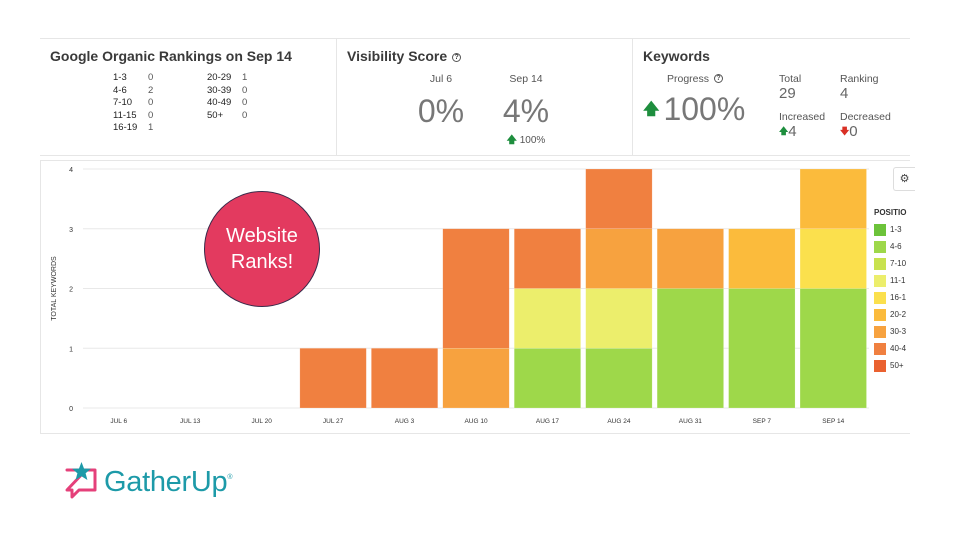 Image resolution: width=960 pixels, height=540 pixels. I want to click on rankings-title: Google Organic Rankings on Sep 14, so click(171, 56).